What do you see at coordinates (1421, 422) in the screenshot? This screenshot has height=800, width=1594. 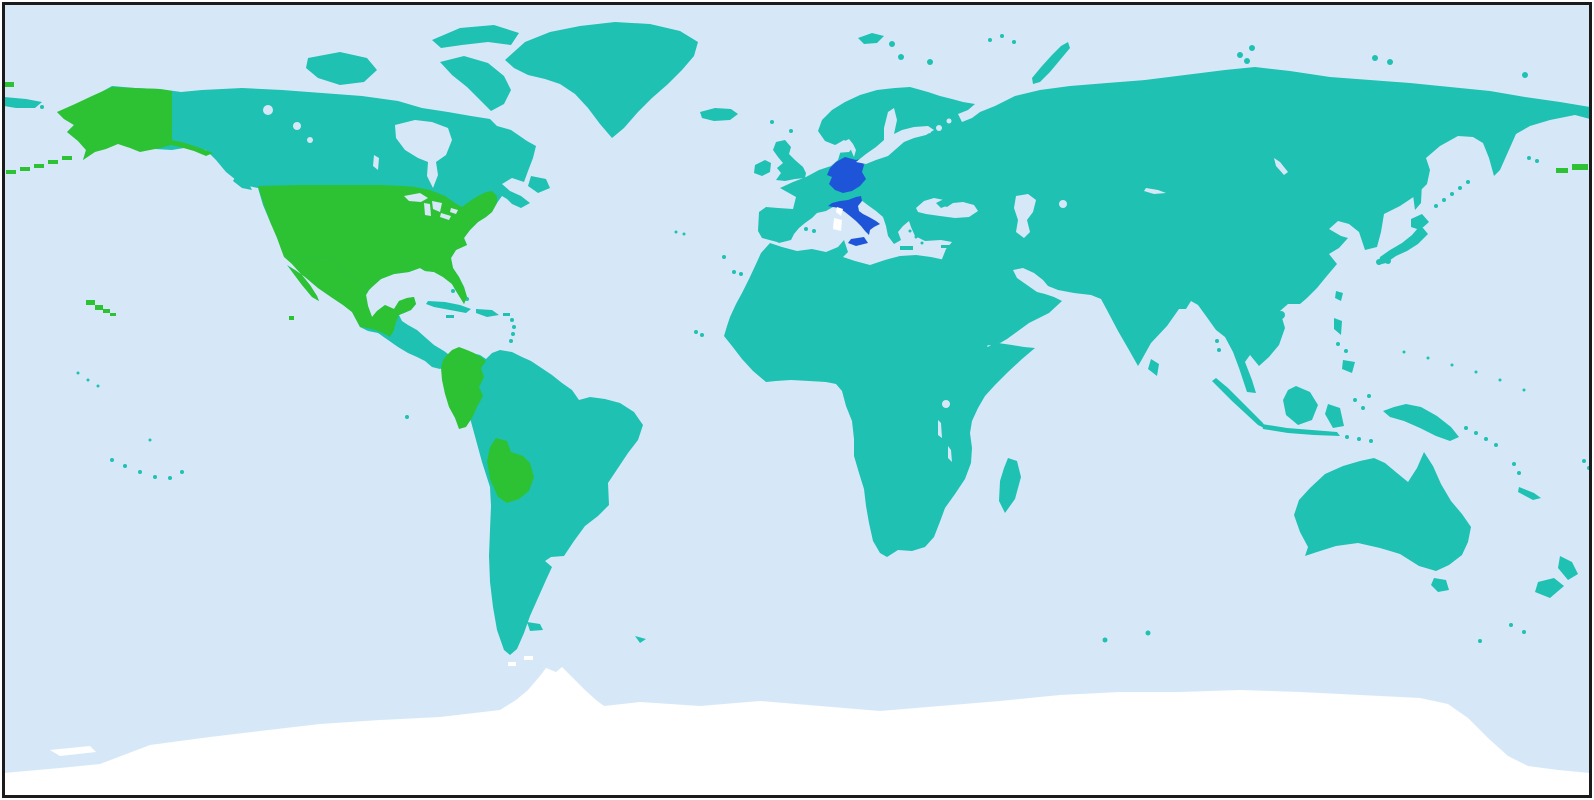 I see `island-new-guinea` at bounding box center [1421, 422].